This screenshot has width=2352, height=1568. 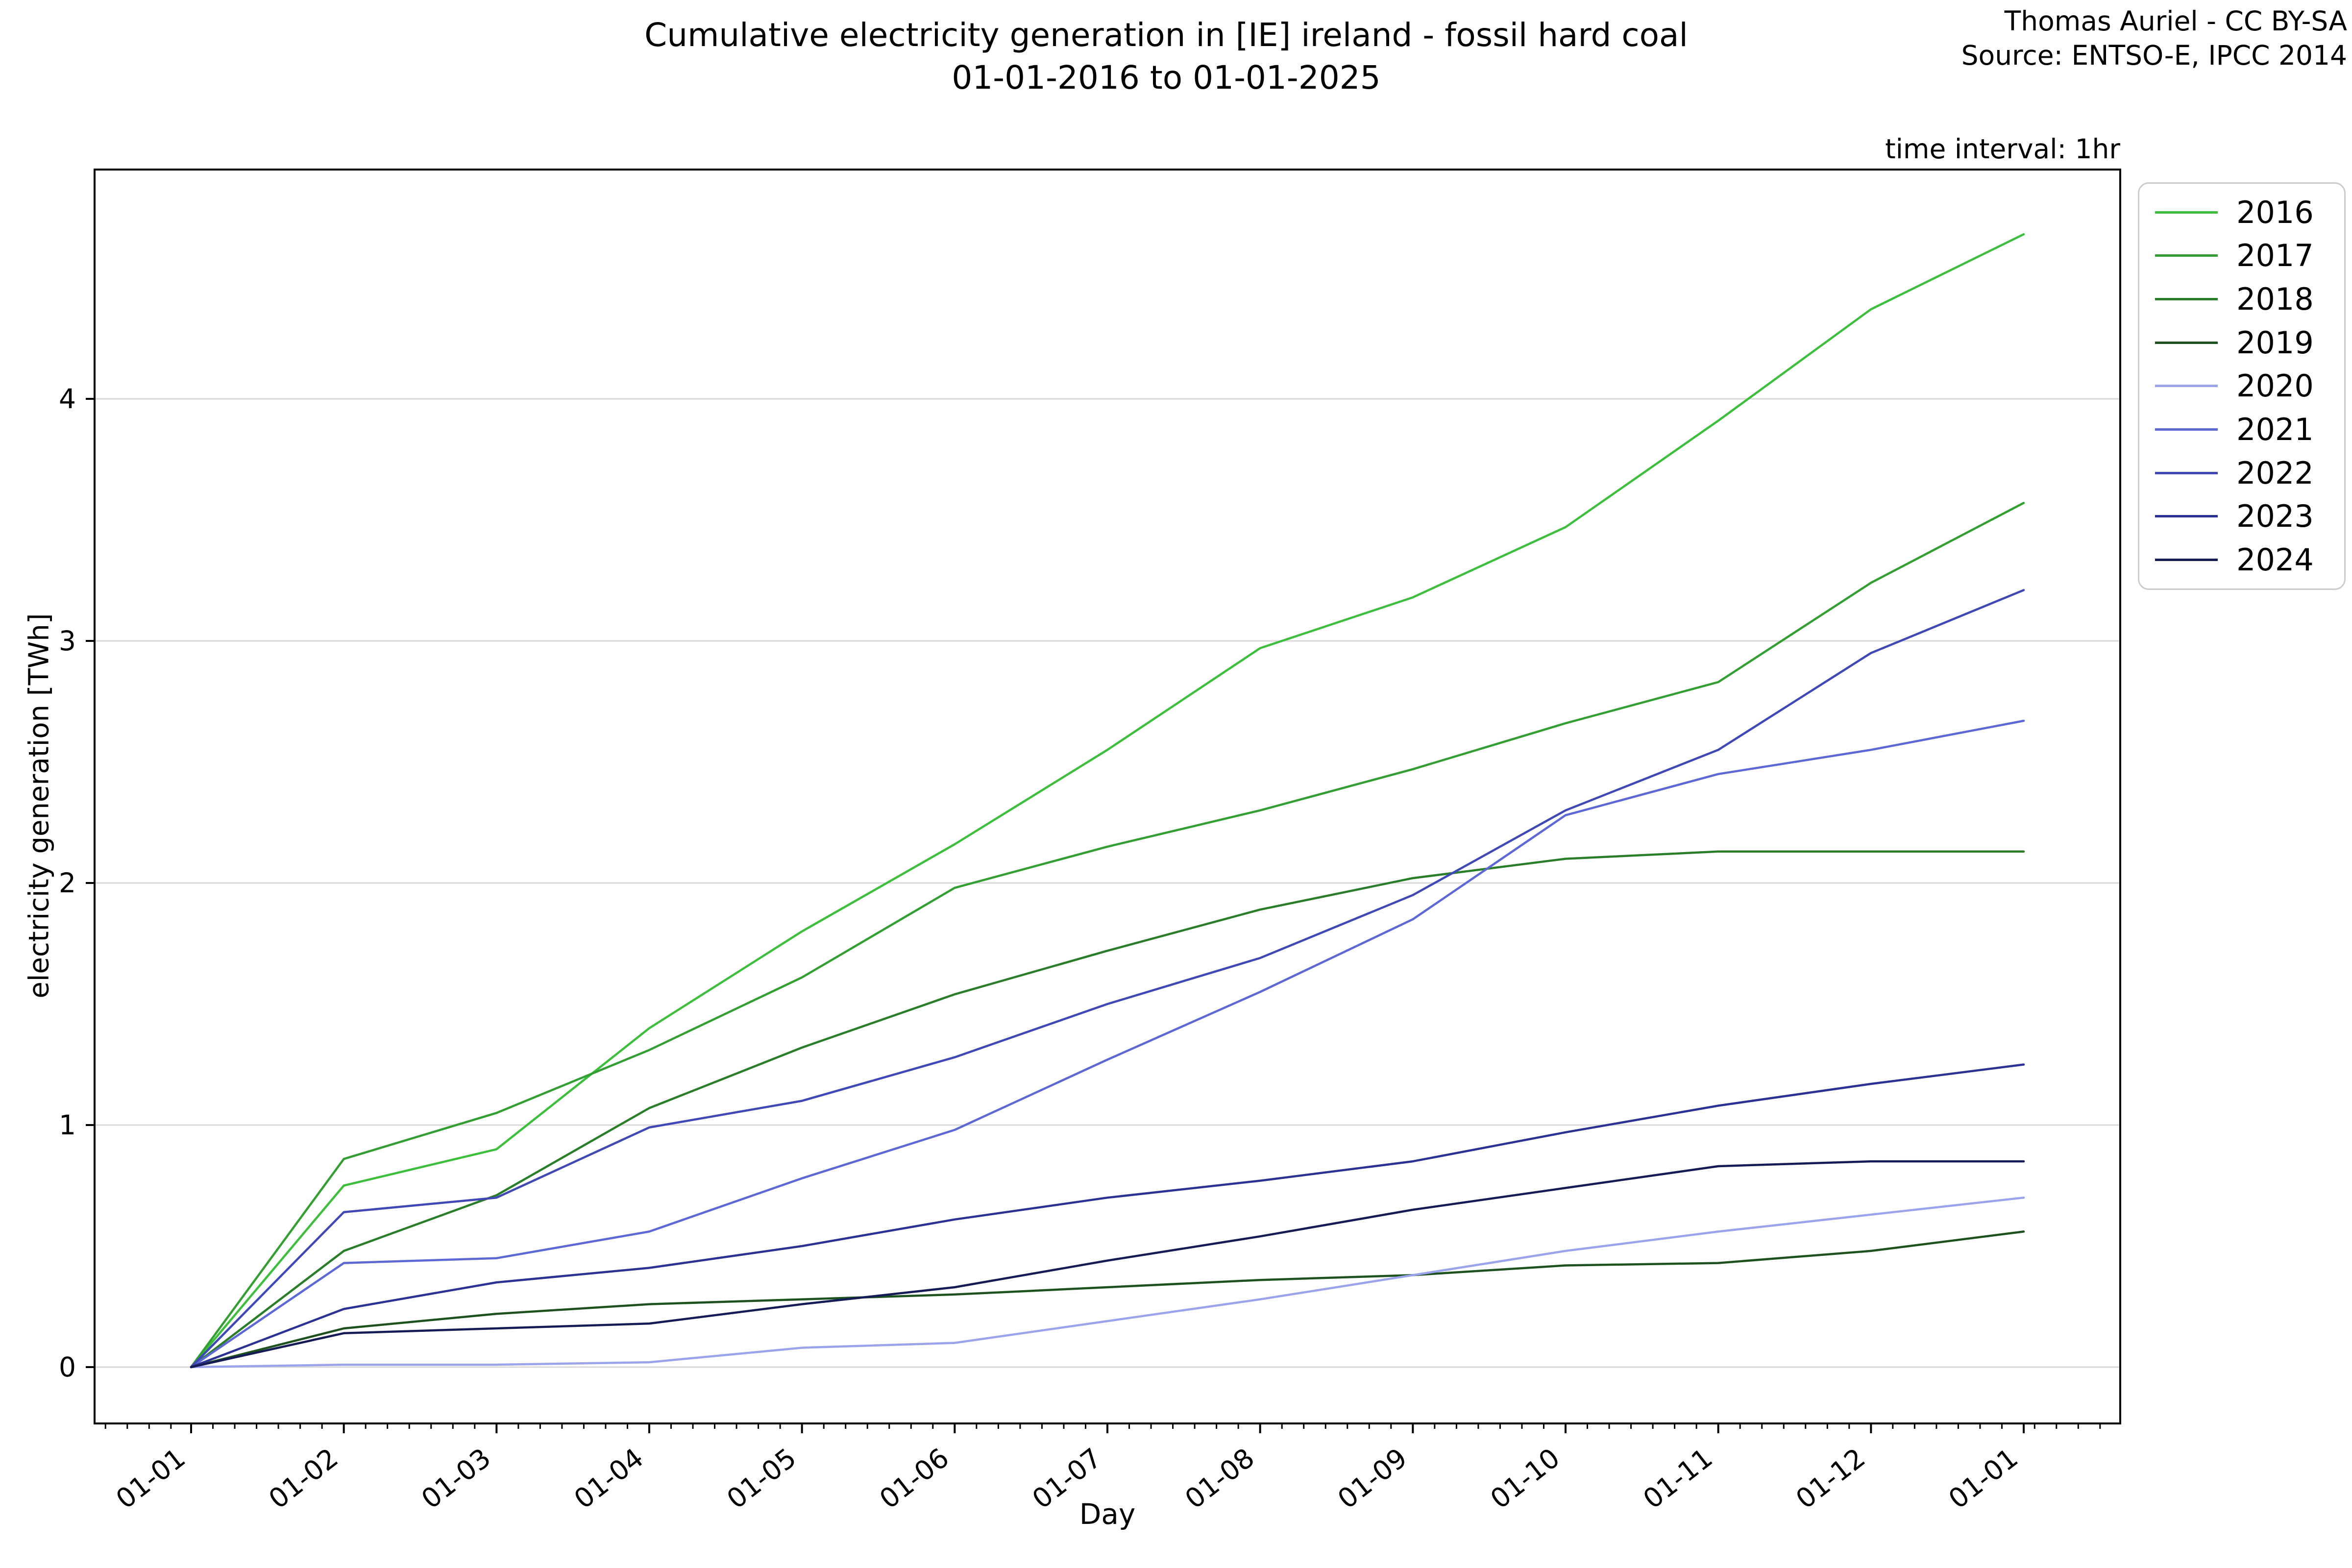 What do you see at coordinates (67, 1367) in the screenshot?
I see `y-tick-label: 0` at bounding box center [67, 1367].